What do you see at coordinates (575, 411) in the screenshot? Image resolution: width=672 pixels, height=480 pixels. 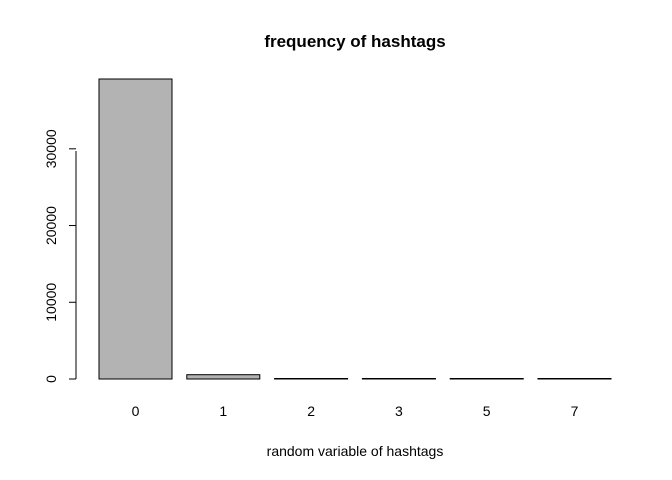 I see `x-tick-label: 7` at bounding box center [575, 411].